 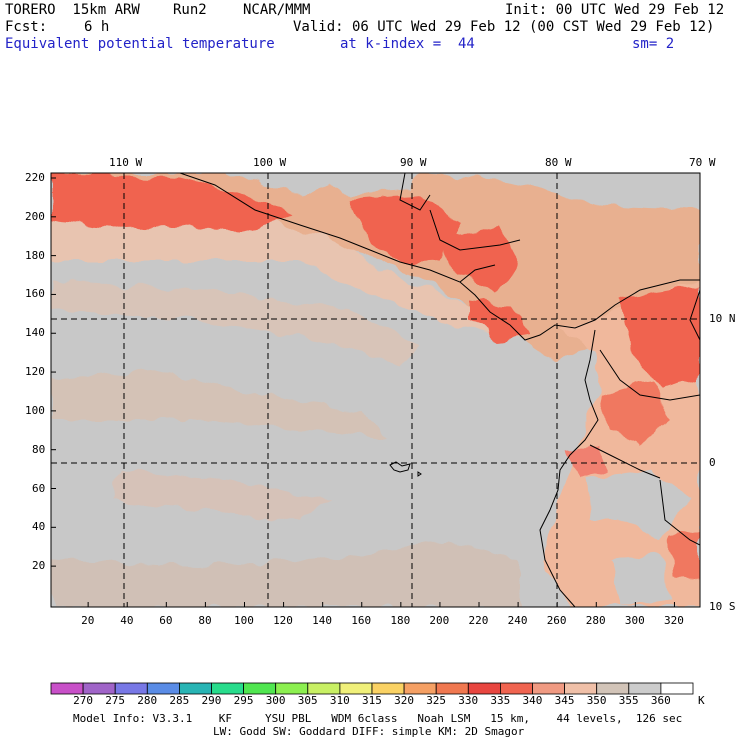 What do you see at coordinates (517, 620) in the screenshot?
I see `x-tick-label: 240` at bounding box center [517, 620].